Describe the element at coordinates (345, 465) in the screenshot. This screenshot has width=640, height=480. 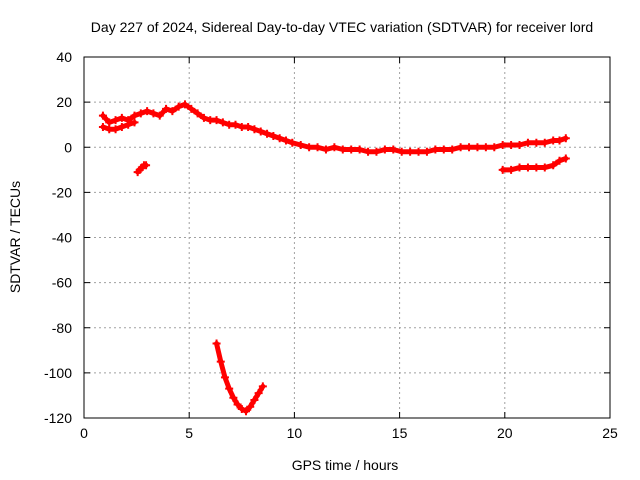
I see `x-axis-label: GPS time / hours` at that location.